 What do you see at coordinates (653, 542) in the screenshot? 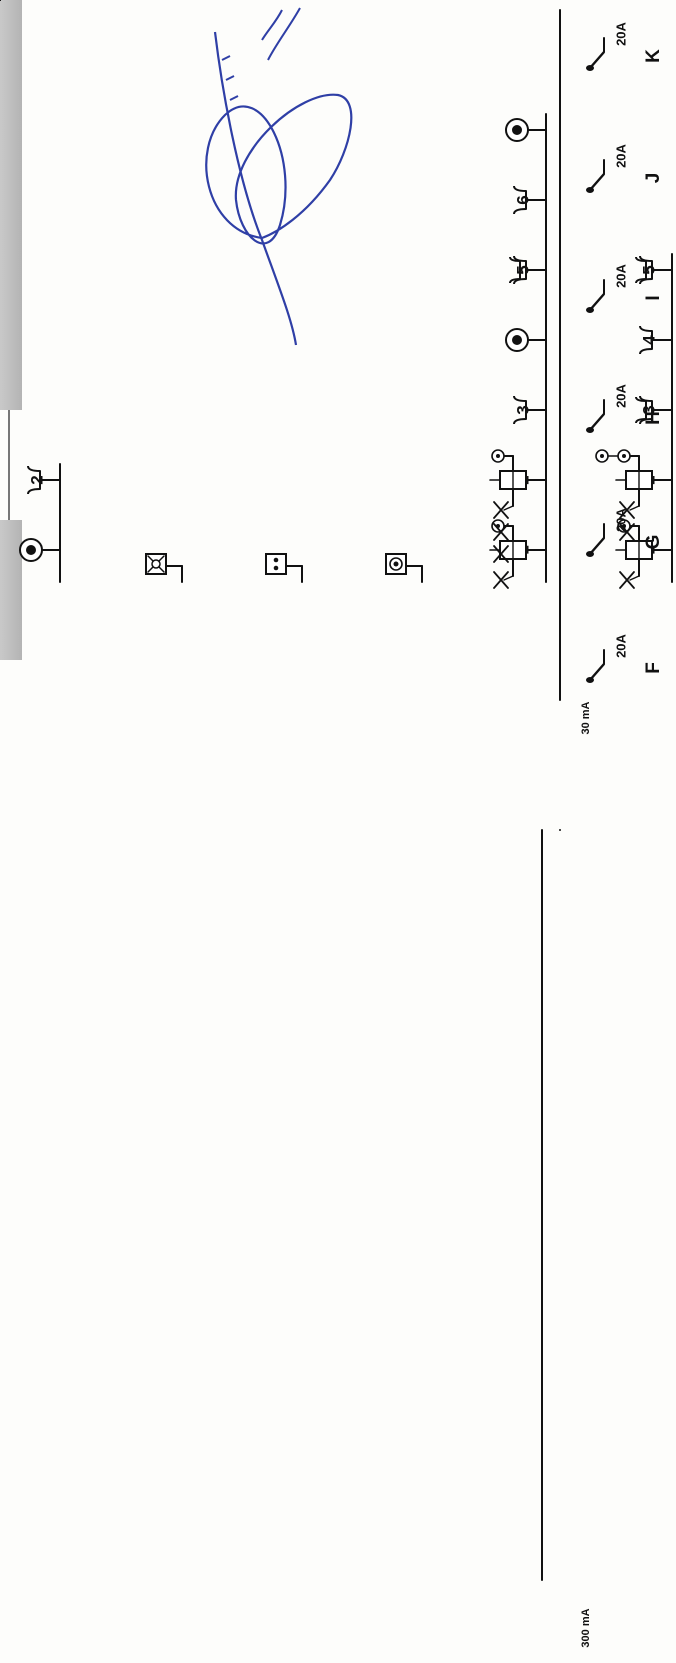
I see `circuit-id: G` at bounding box center [653, 542].